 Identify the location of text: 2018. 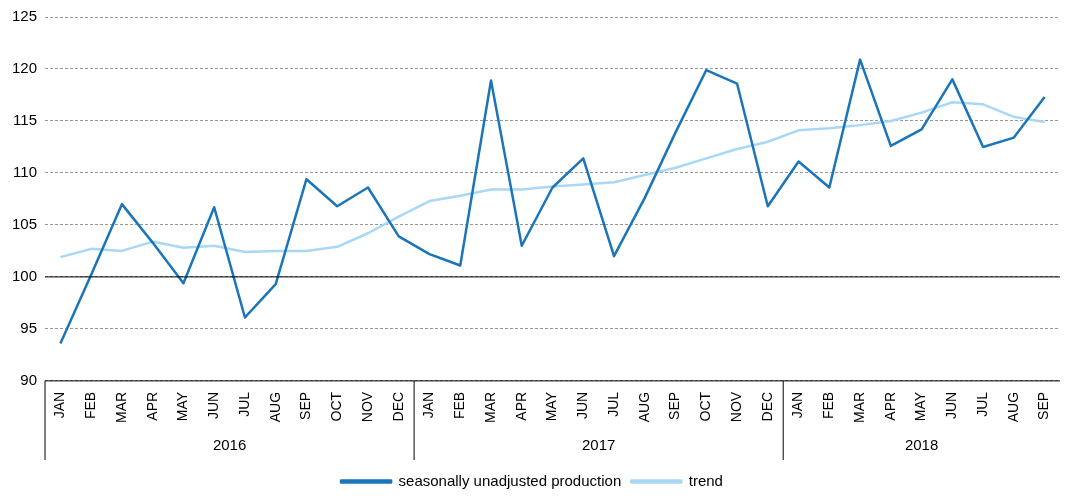
(921, 445).